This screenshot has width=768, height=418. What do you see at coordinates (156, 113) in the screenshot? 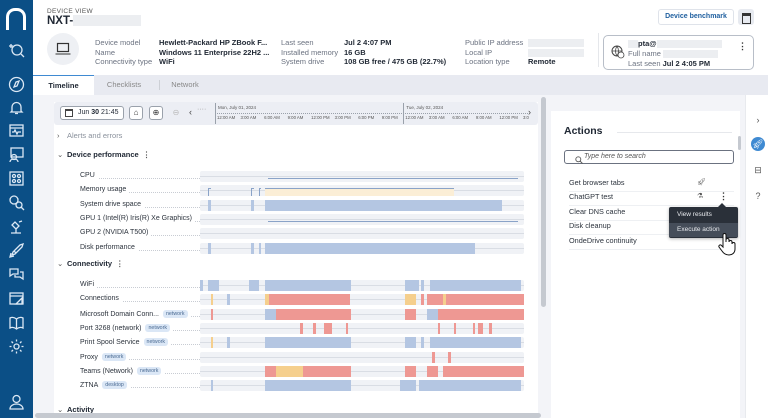
I see `zoom-in-button: ⊕` at bounding box center [156, 113].